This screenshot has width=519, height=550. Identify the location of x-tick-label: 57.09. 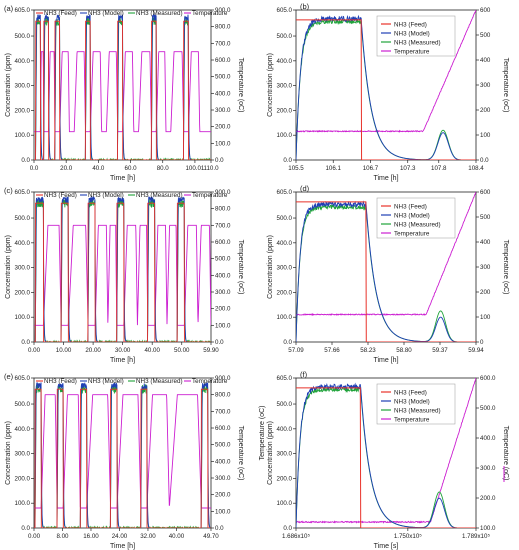
(296, 350).